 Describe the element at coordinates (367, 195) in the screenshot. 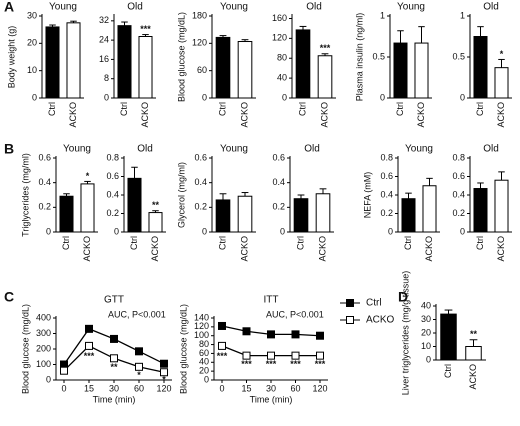

I see `y-axis-label: NEFA (mM)` at that location.